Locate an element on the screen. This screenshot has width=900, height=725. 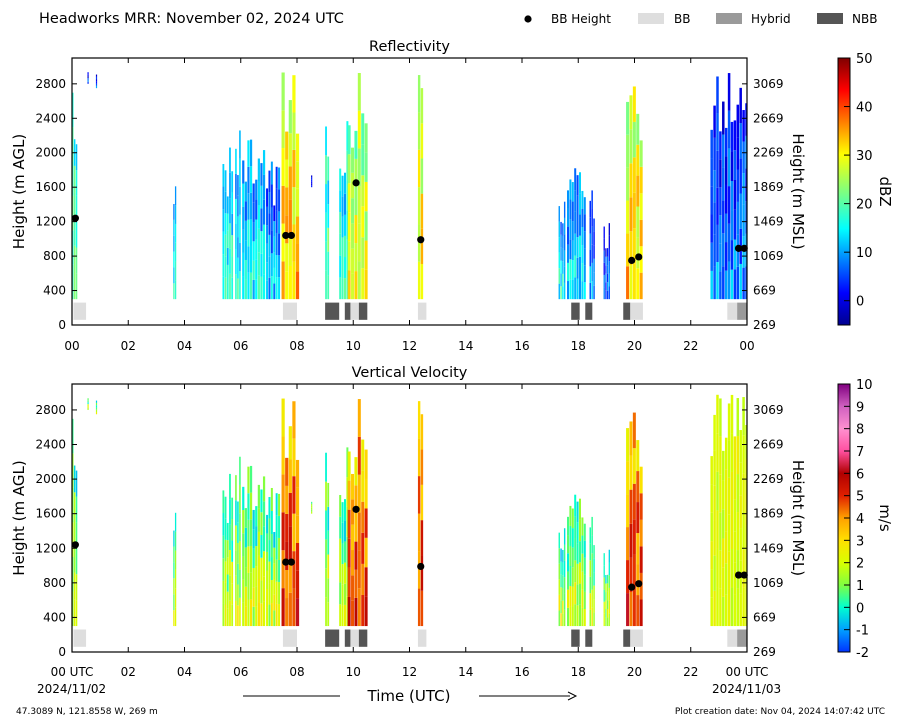
reflectivity-bb-height-markers is located at coordinates (409, 222).